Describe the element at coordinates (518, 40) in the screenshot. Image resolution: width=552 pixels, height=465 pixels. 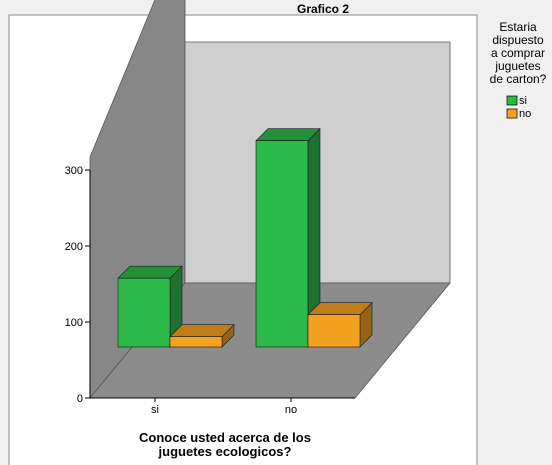
I see `legend-title: dispuesto` at that location.